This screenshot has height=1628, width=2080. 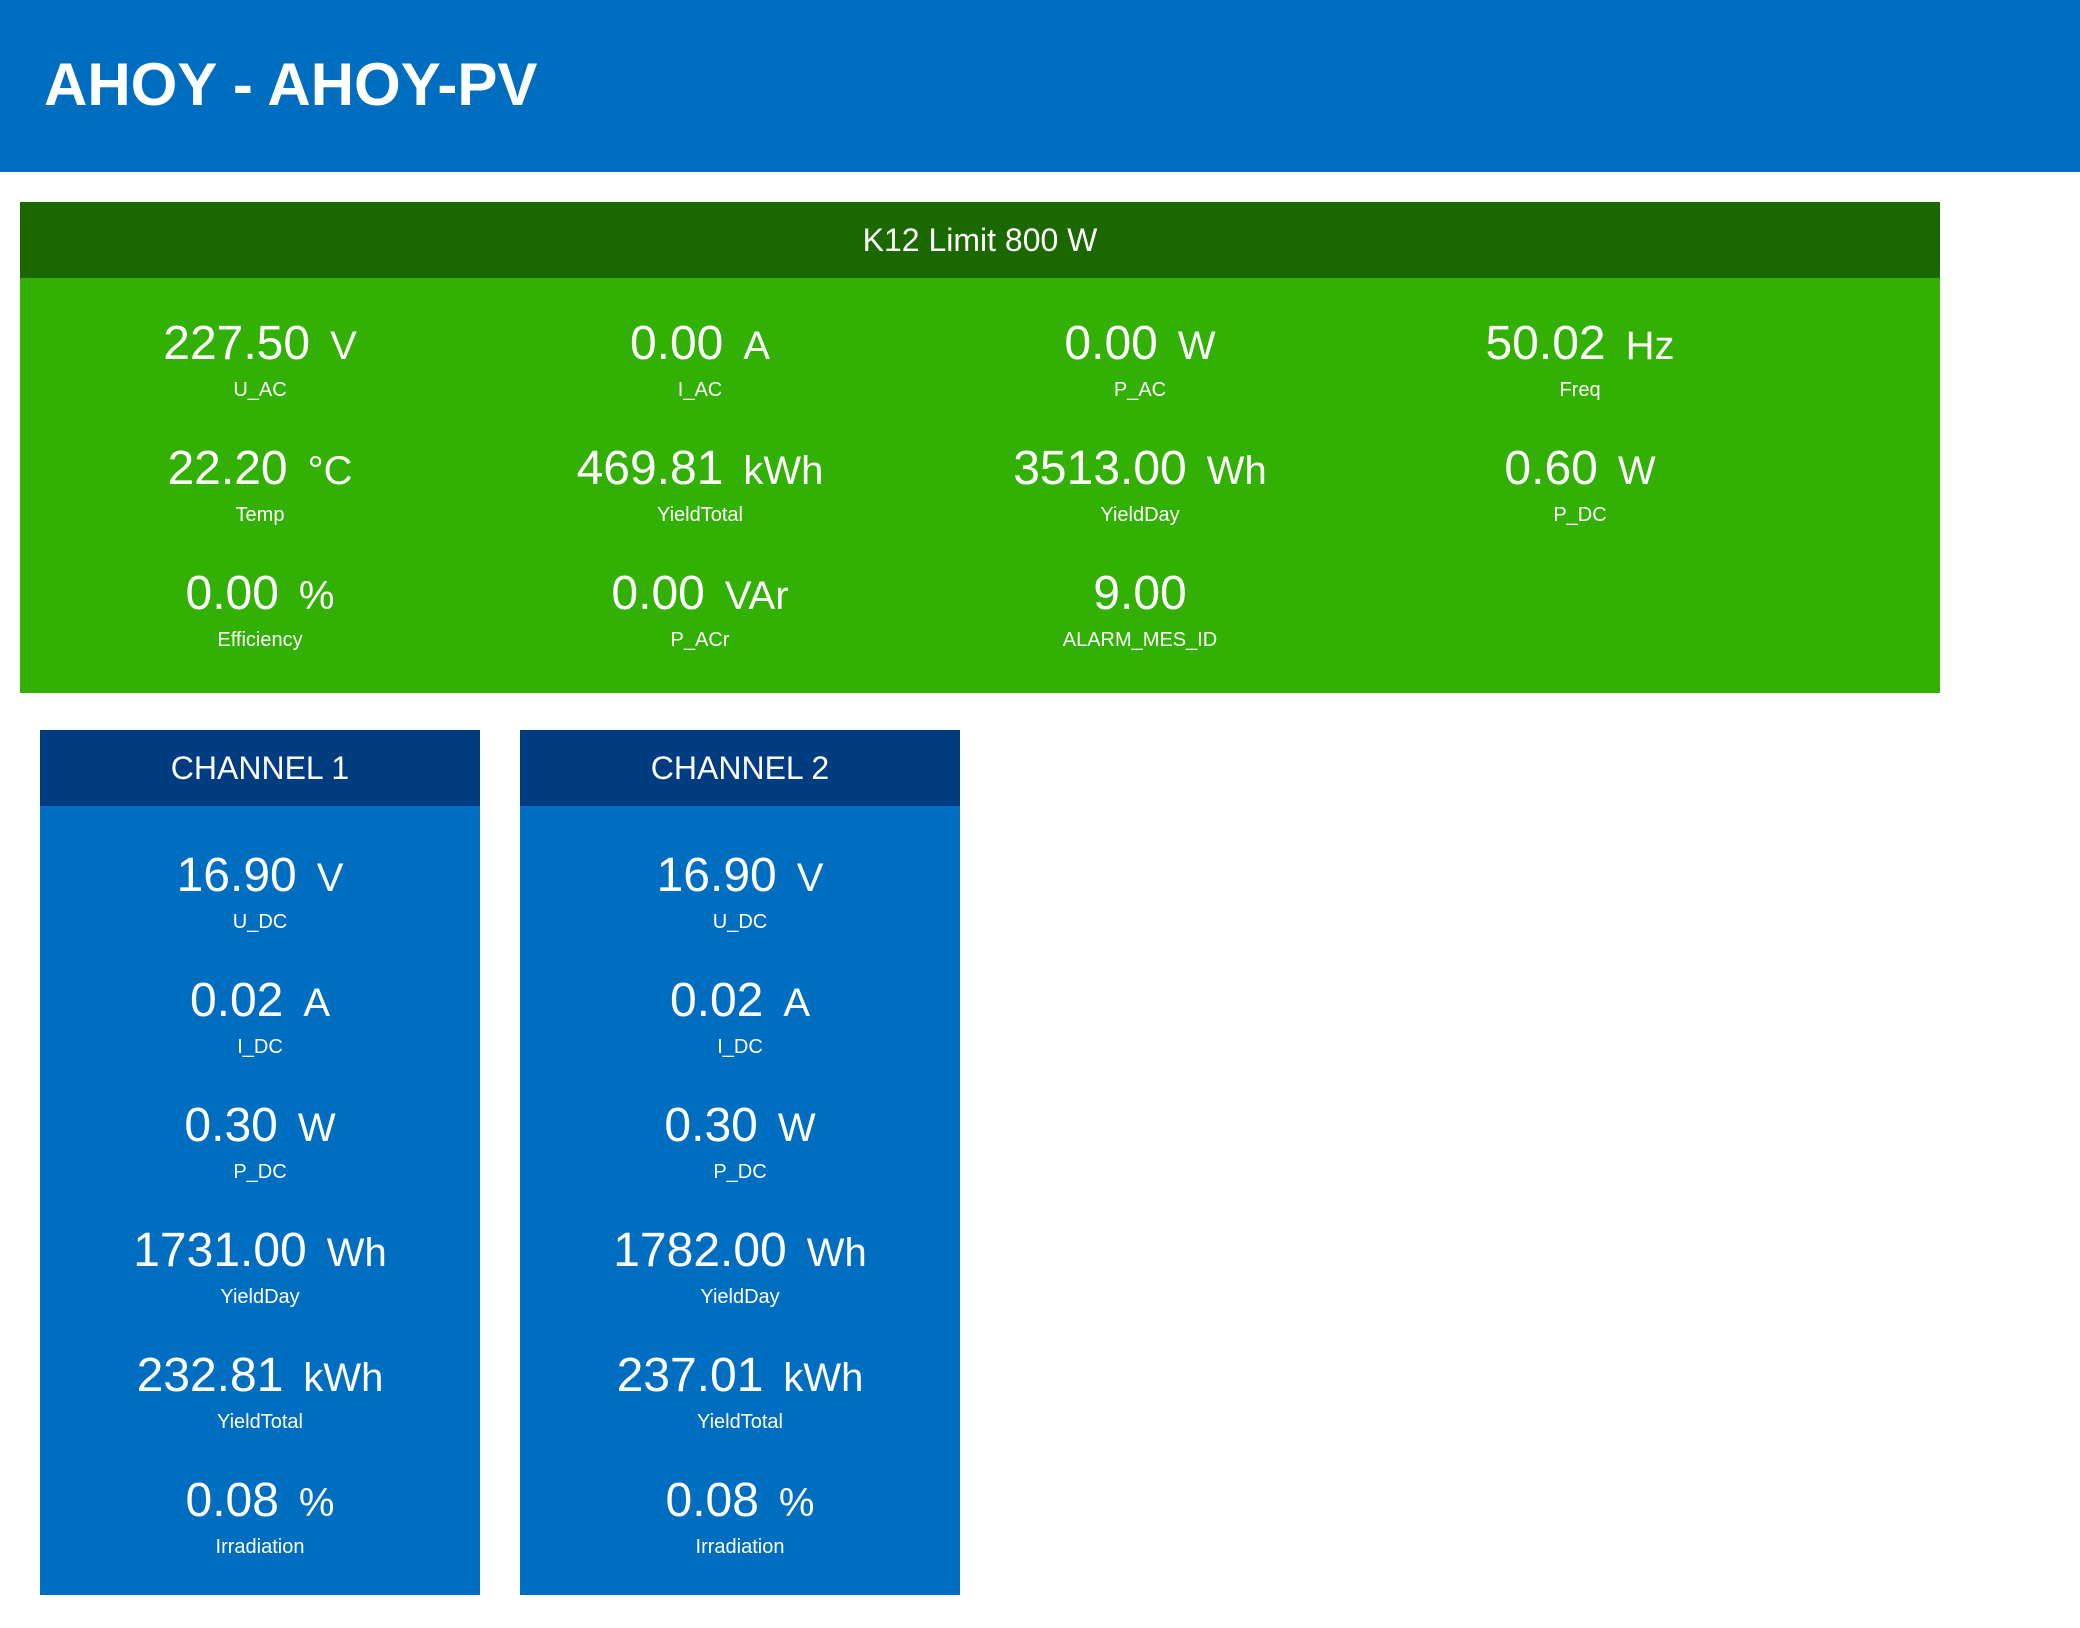 What do you see at coordinates (1140, 593) in the screenshot?
I see `metric-value: 9.00` at bounding box center [1140, 593].